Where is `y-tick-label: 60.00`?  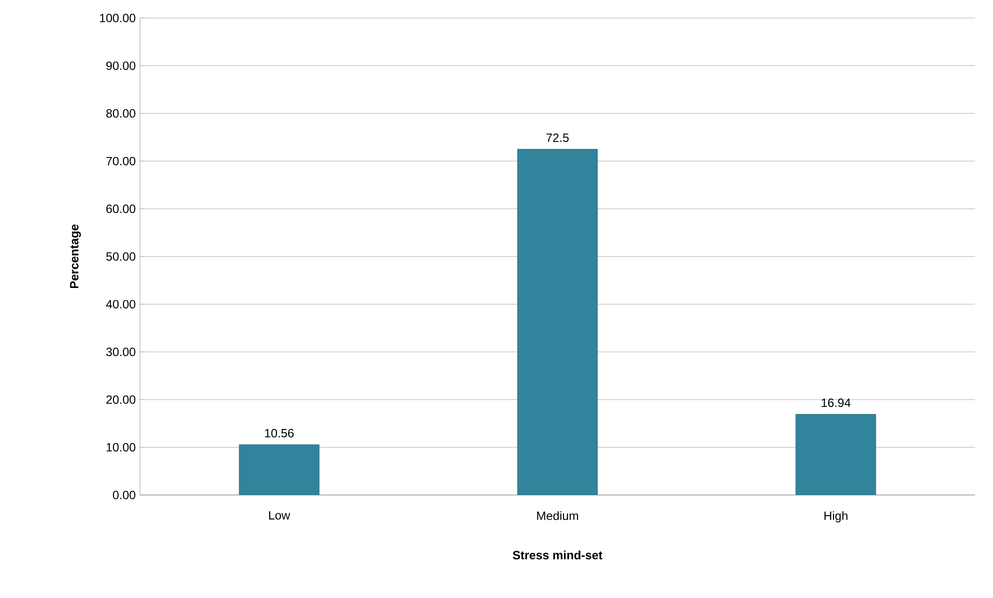 y-tick-label: 60.00 is located at coordinates (121, 209).